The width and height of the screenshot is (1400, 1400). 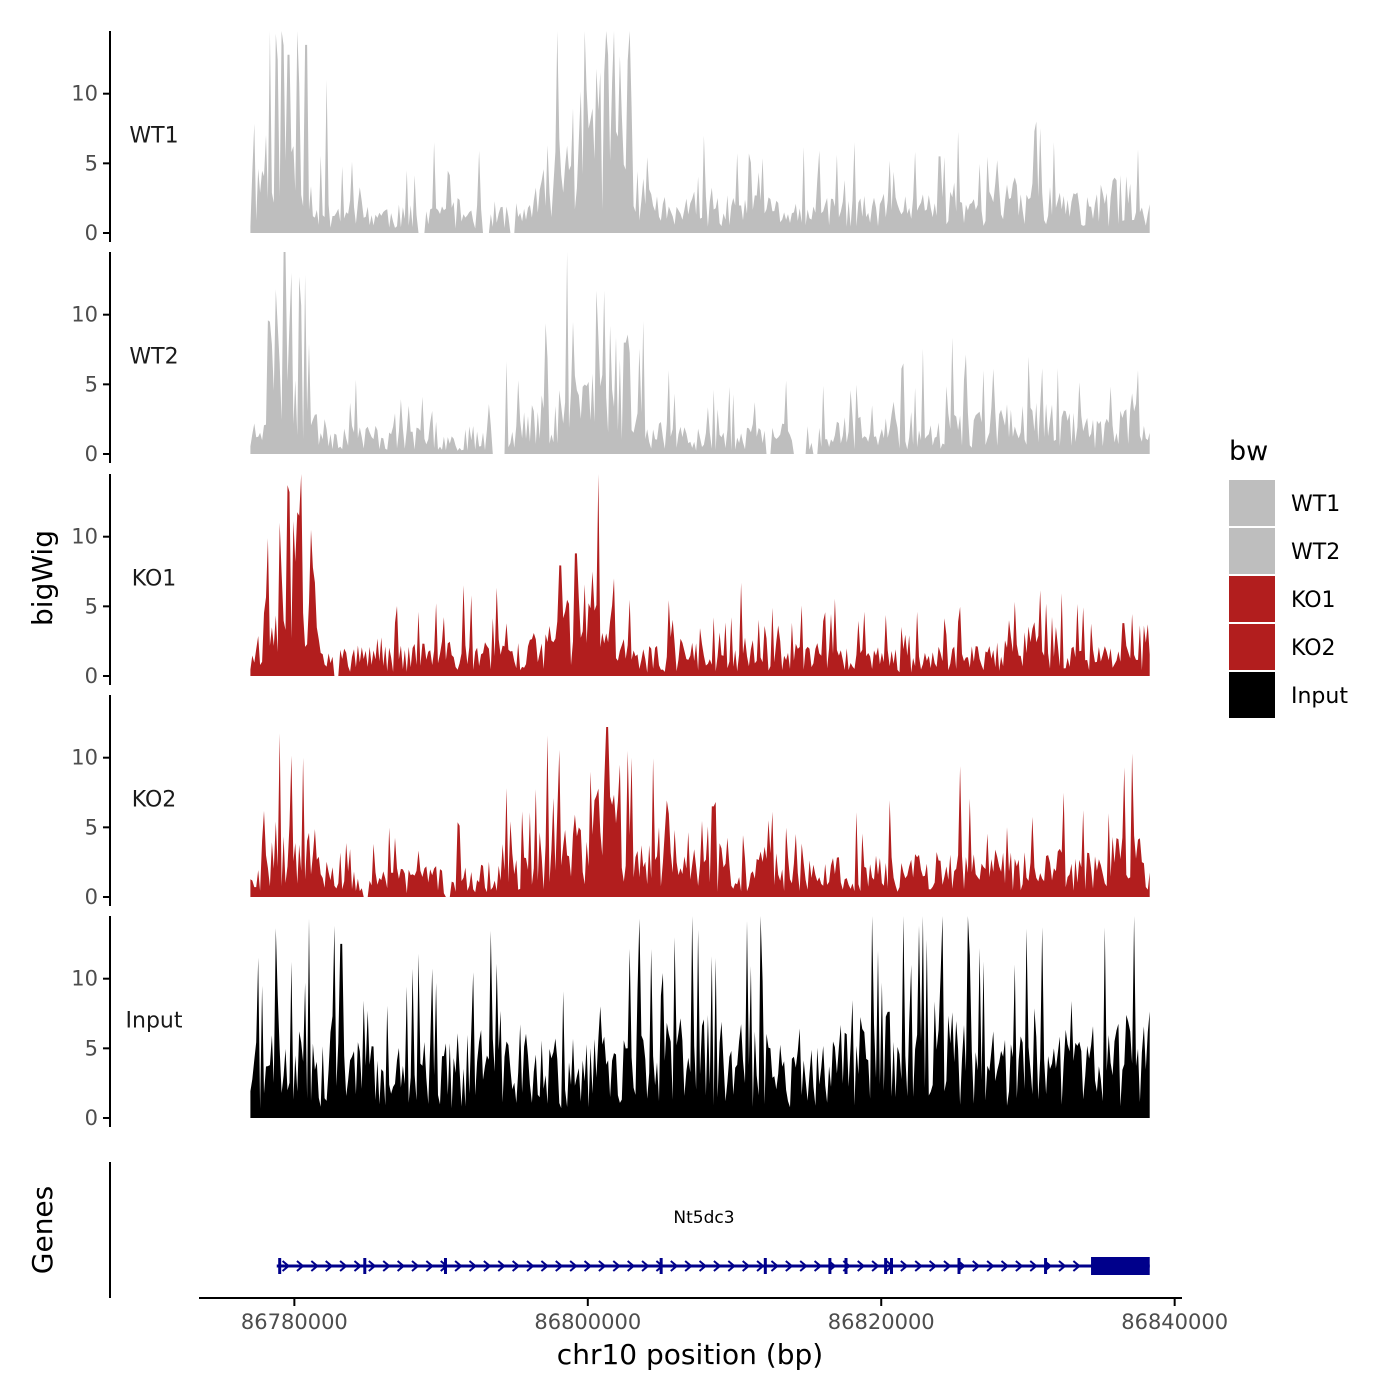 I want to click on track-ko1: 0 5 10 KO1, so click(x=610, y=581).